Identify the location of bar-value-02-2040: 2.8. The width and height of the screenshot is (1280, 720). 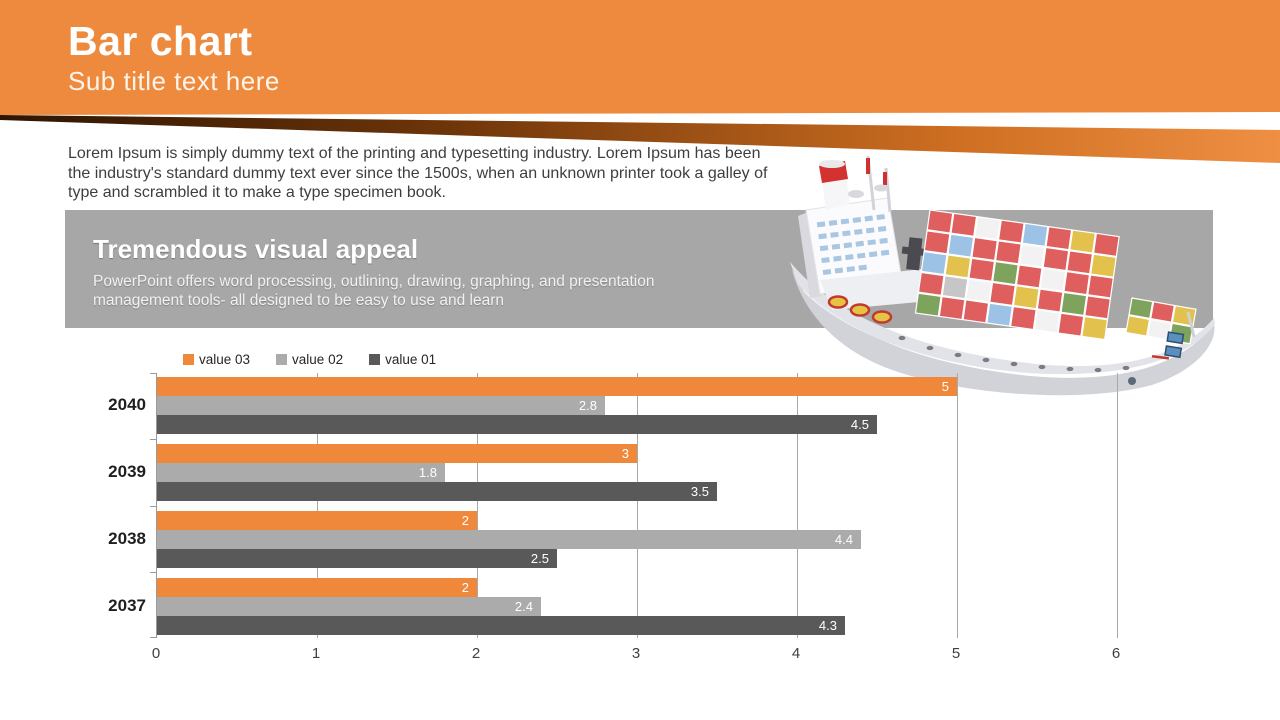
(381, 405).